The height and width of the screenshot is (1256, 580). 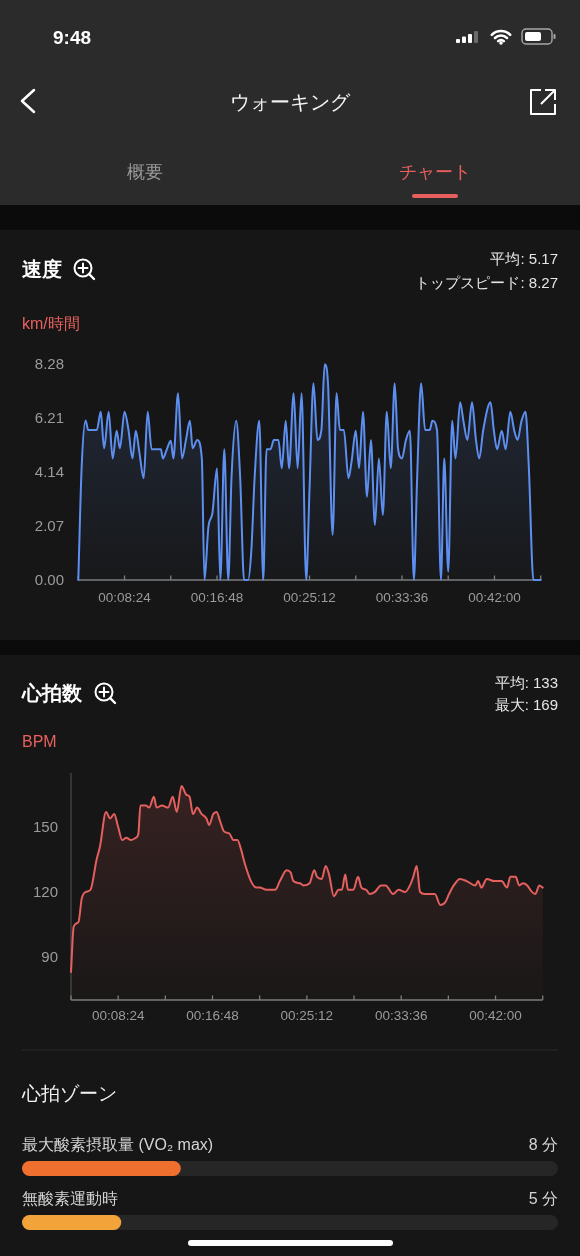 I want to click on y-tick-label: 90, so click(x=49, y=957).